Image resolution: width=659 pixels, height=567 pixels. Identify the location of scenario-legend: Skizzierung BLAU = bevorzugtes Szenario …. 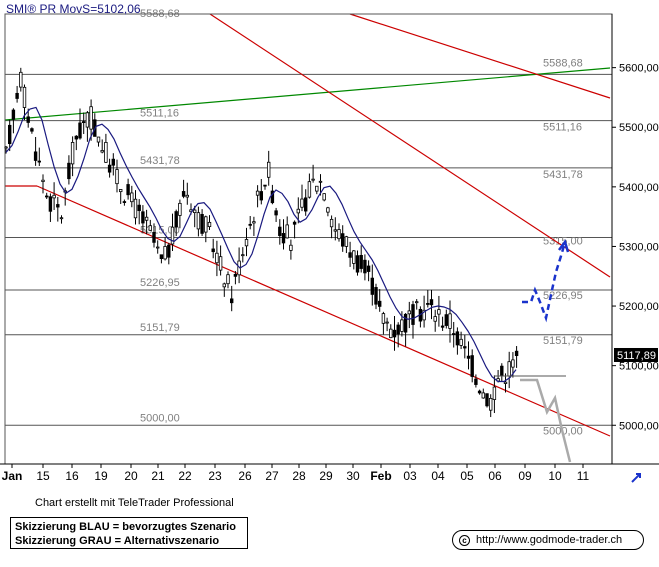
(129, 533).